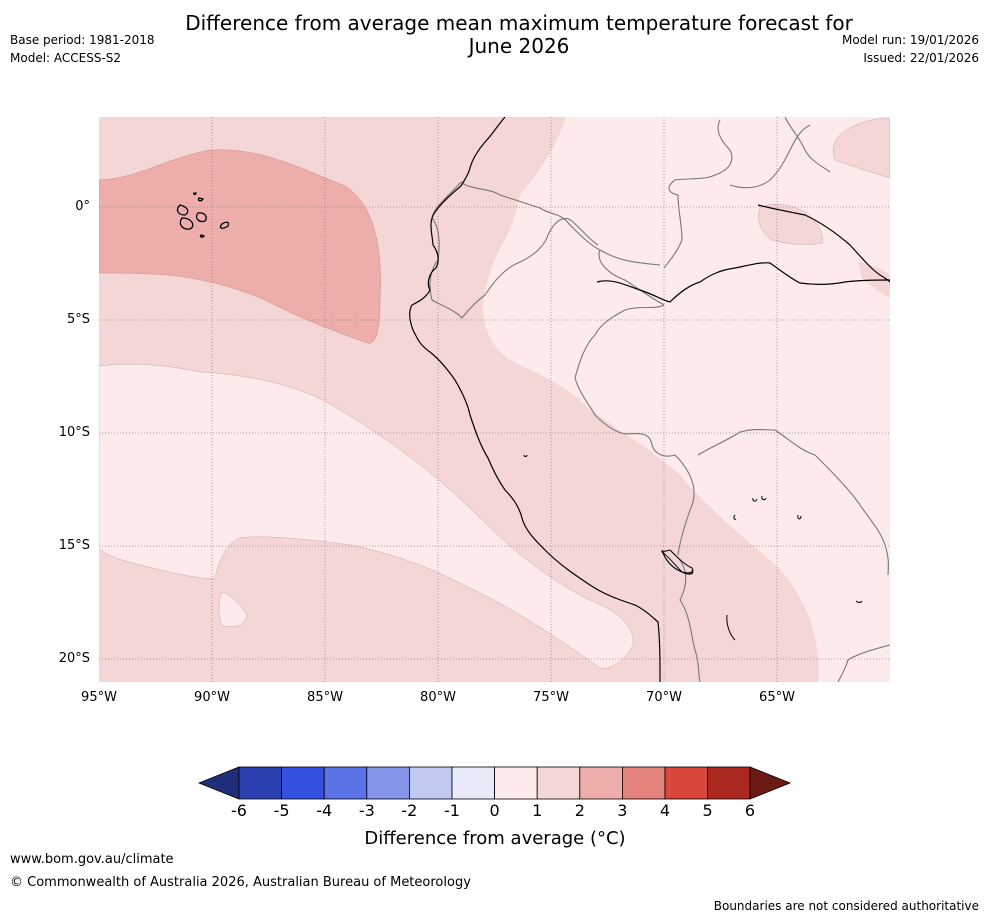 The height and width of the screenshot is (919, 988). I want to click on lat-label-5s: 5°S, so click(78, 319).